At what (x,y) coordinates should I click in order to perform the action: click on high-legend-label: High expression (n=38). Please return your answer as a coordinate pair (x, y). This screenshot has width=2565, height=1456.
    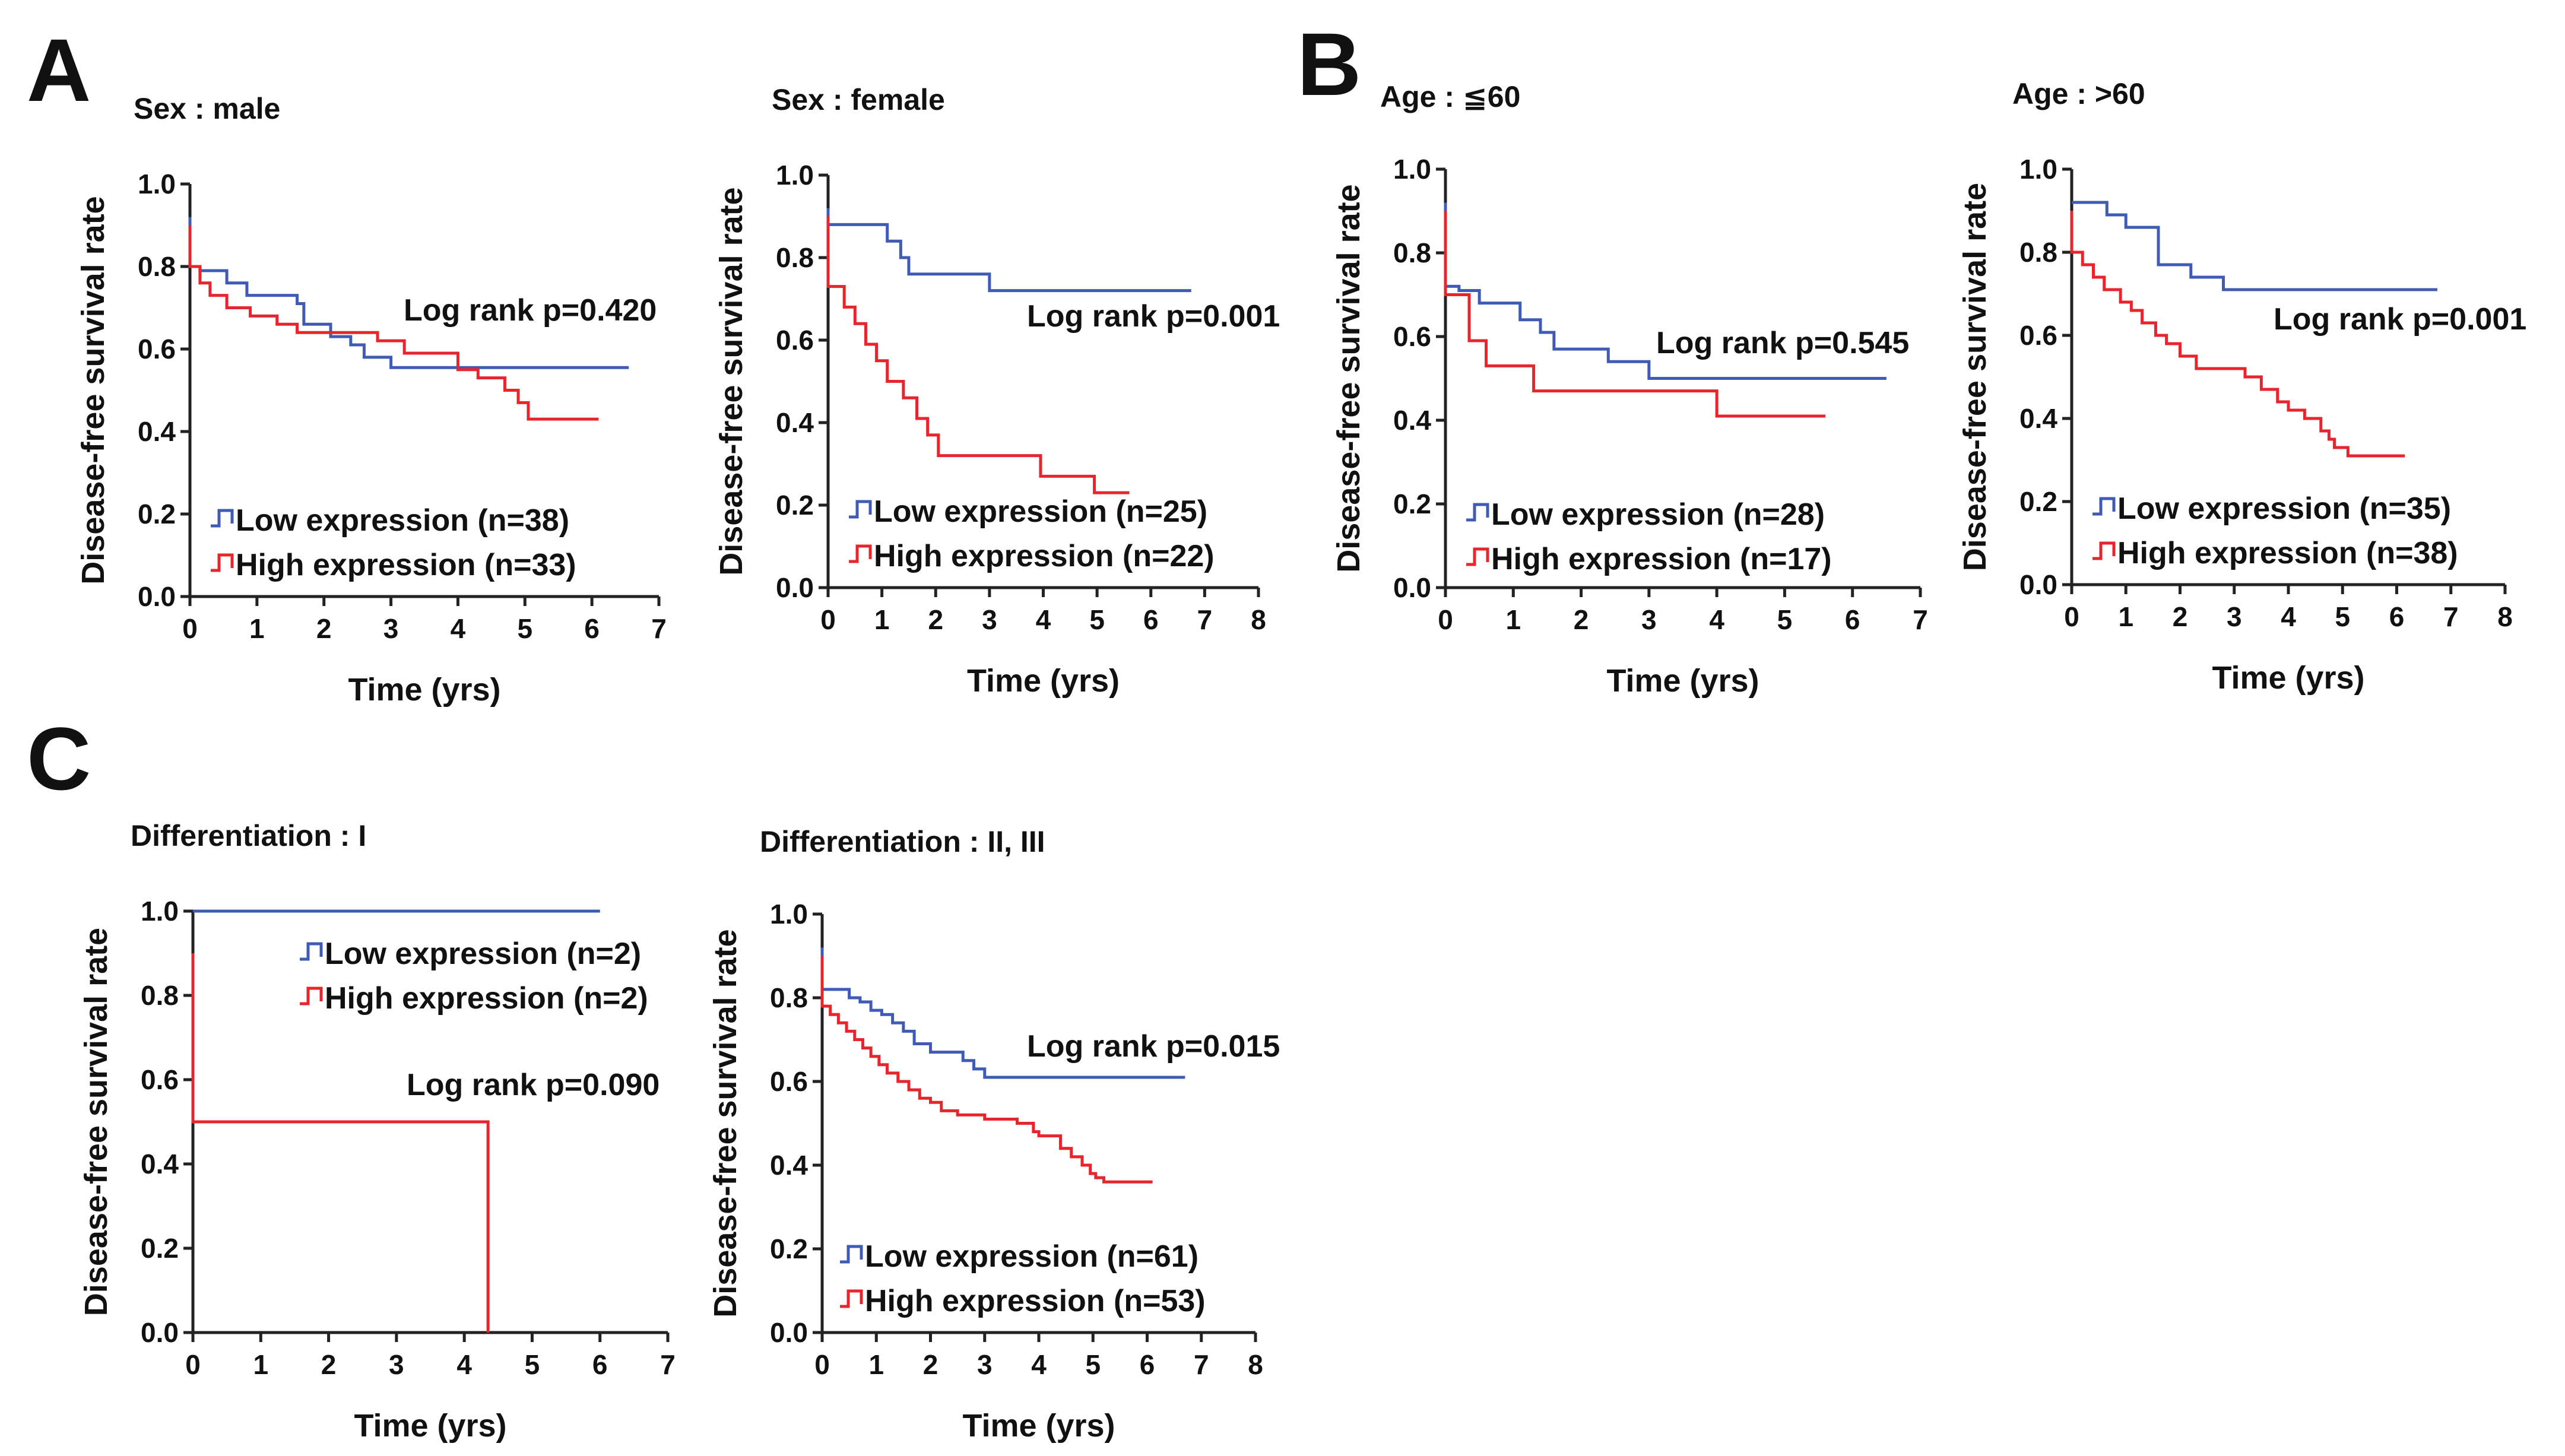
    Looking at the image, I should click on (2287, 553).